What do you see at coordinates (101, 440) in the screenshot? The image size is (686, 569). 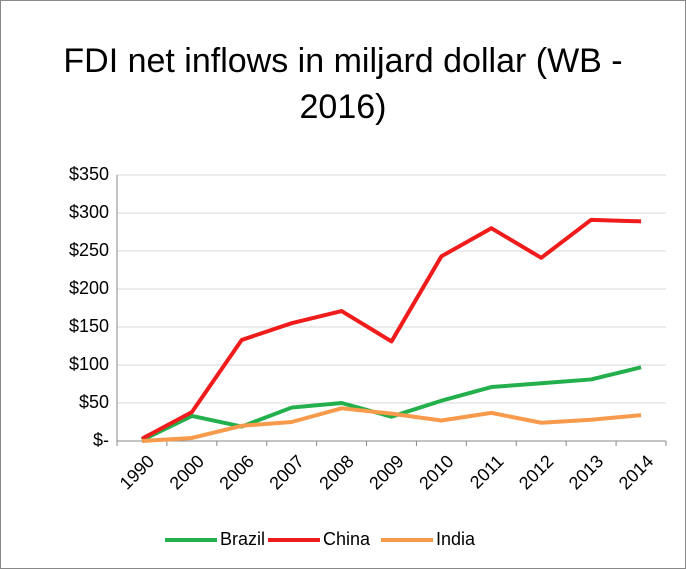 I see `y-tick-label: $-` at bounding box center [101, 440].